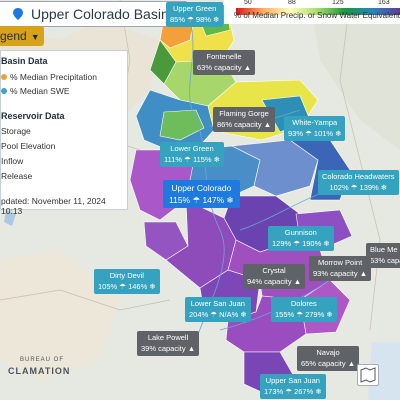  Describe the element at coordinates (40, 91) in the screenshot. I see `legend-item-label: % Median SWE` at that location.